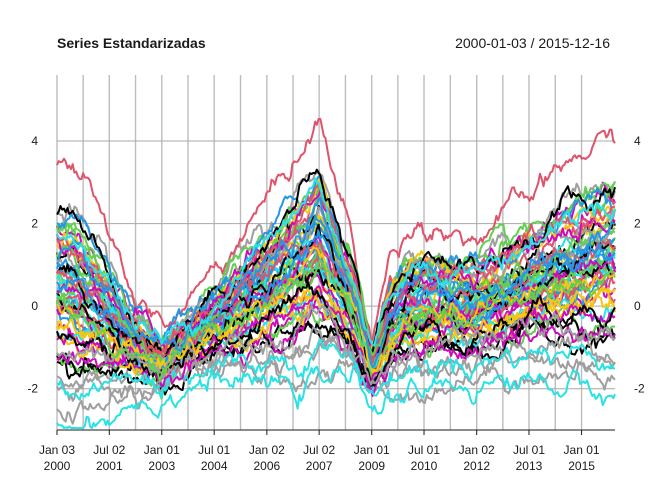  Describe the element at coordinates (476, 466) in the screenshot. I see `x-tick-label-year: 2012` at that location.